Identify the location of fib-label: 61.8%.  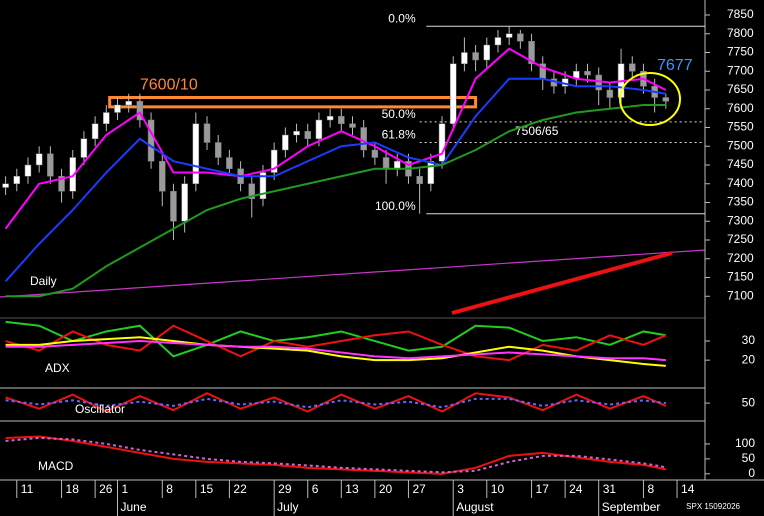
(399, 135).